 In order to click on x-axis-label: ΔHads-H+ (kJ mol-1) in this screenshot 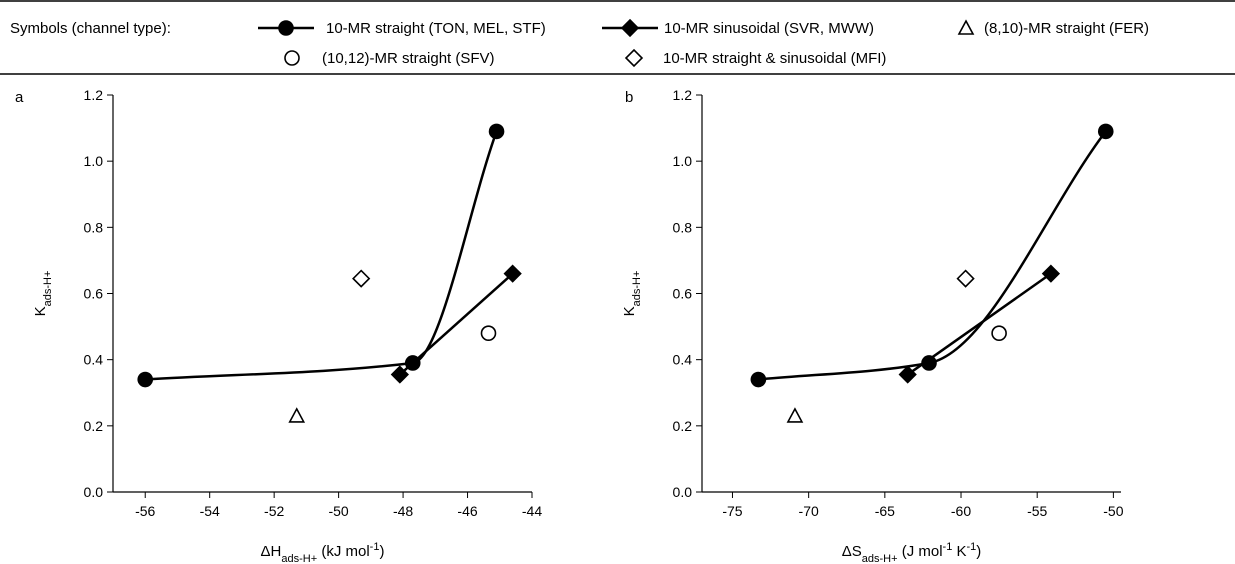, I will do `click(323, 552)`.